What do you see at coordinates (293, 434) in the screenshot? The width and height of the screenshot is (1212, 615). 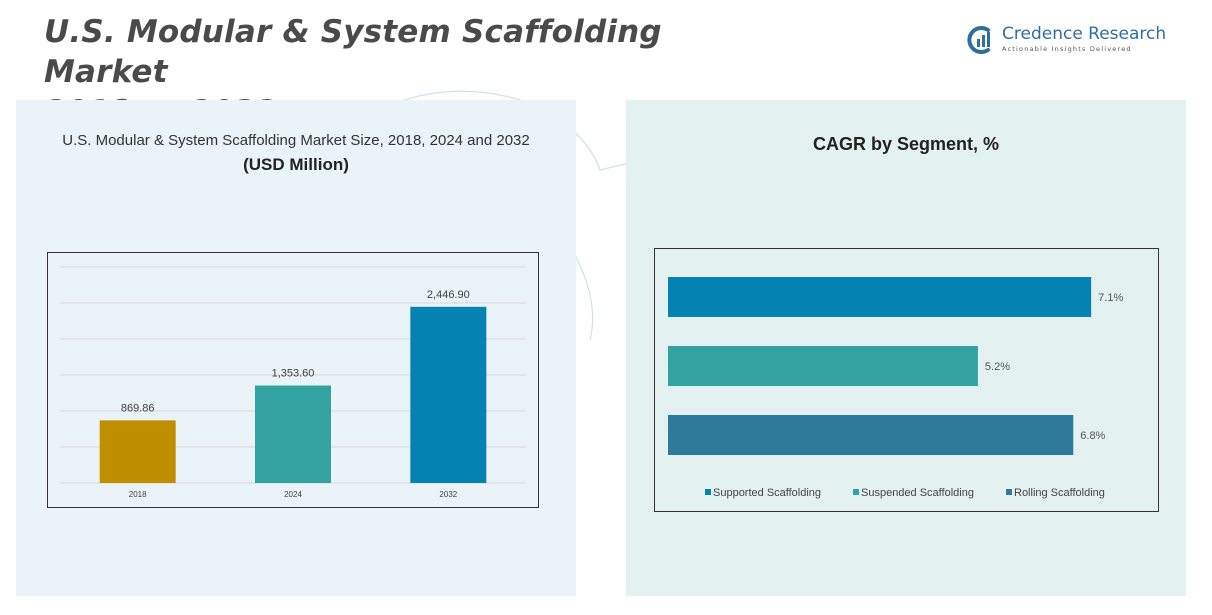 I see `bar-2024` at bounding box center [293, 434].